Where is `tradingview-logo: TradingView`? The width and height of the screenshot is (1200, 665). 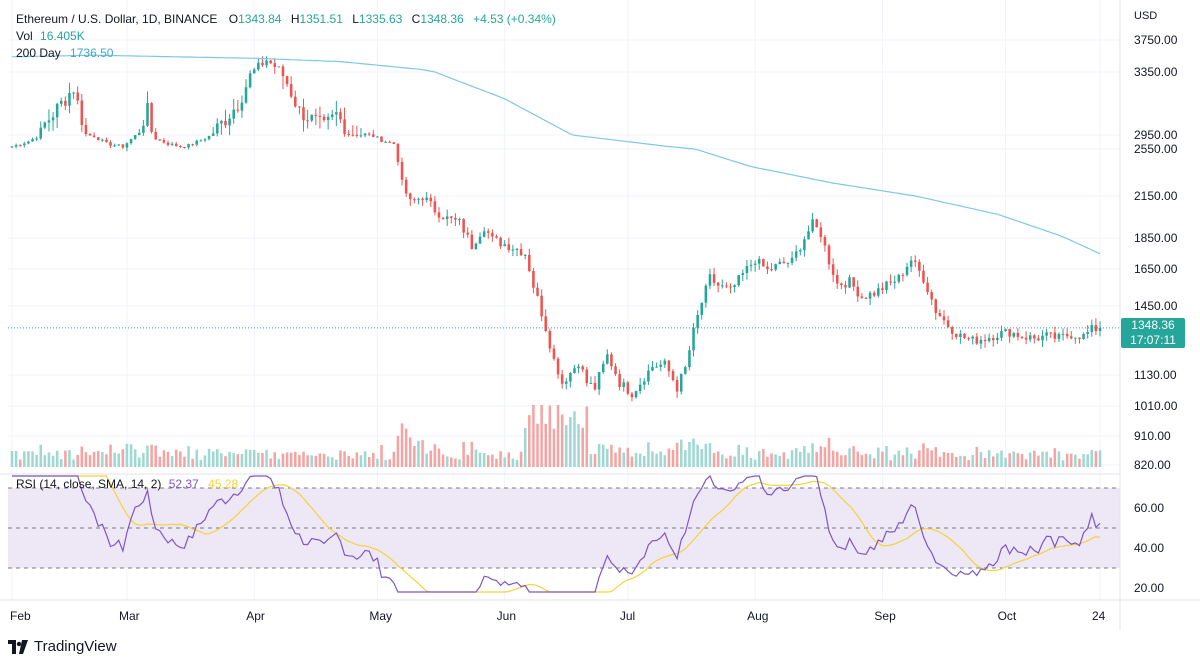 tradingview-logo: TradingView is located at coordinates (62, 646).